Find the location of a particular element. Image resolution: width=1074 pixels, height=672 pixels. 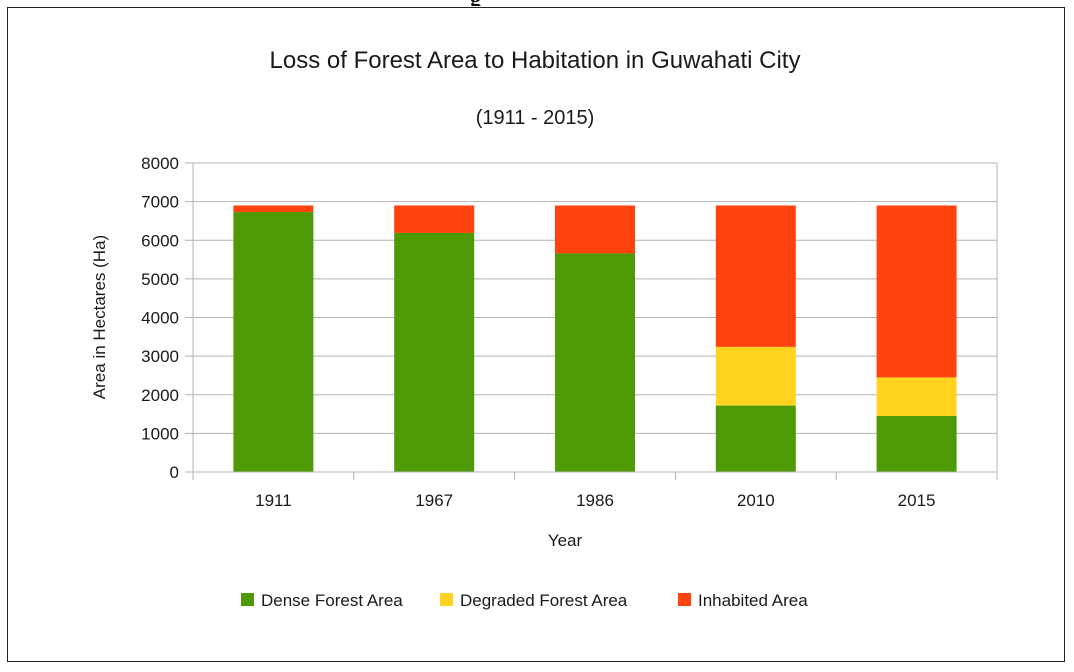

legend-label: Degraded Forest Area is located at coordinates (544, 600).